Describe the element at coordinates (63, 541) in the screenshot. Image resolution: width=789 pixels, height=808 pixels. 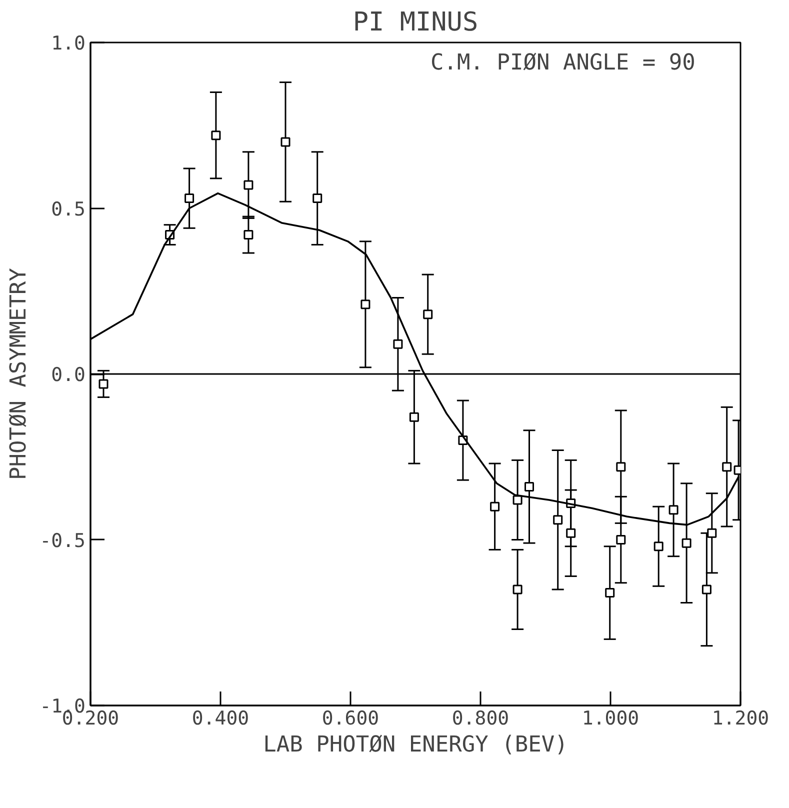
I see `y-tick-label: -0.5` at that location.